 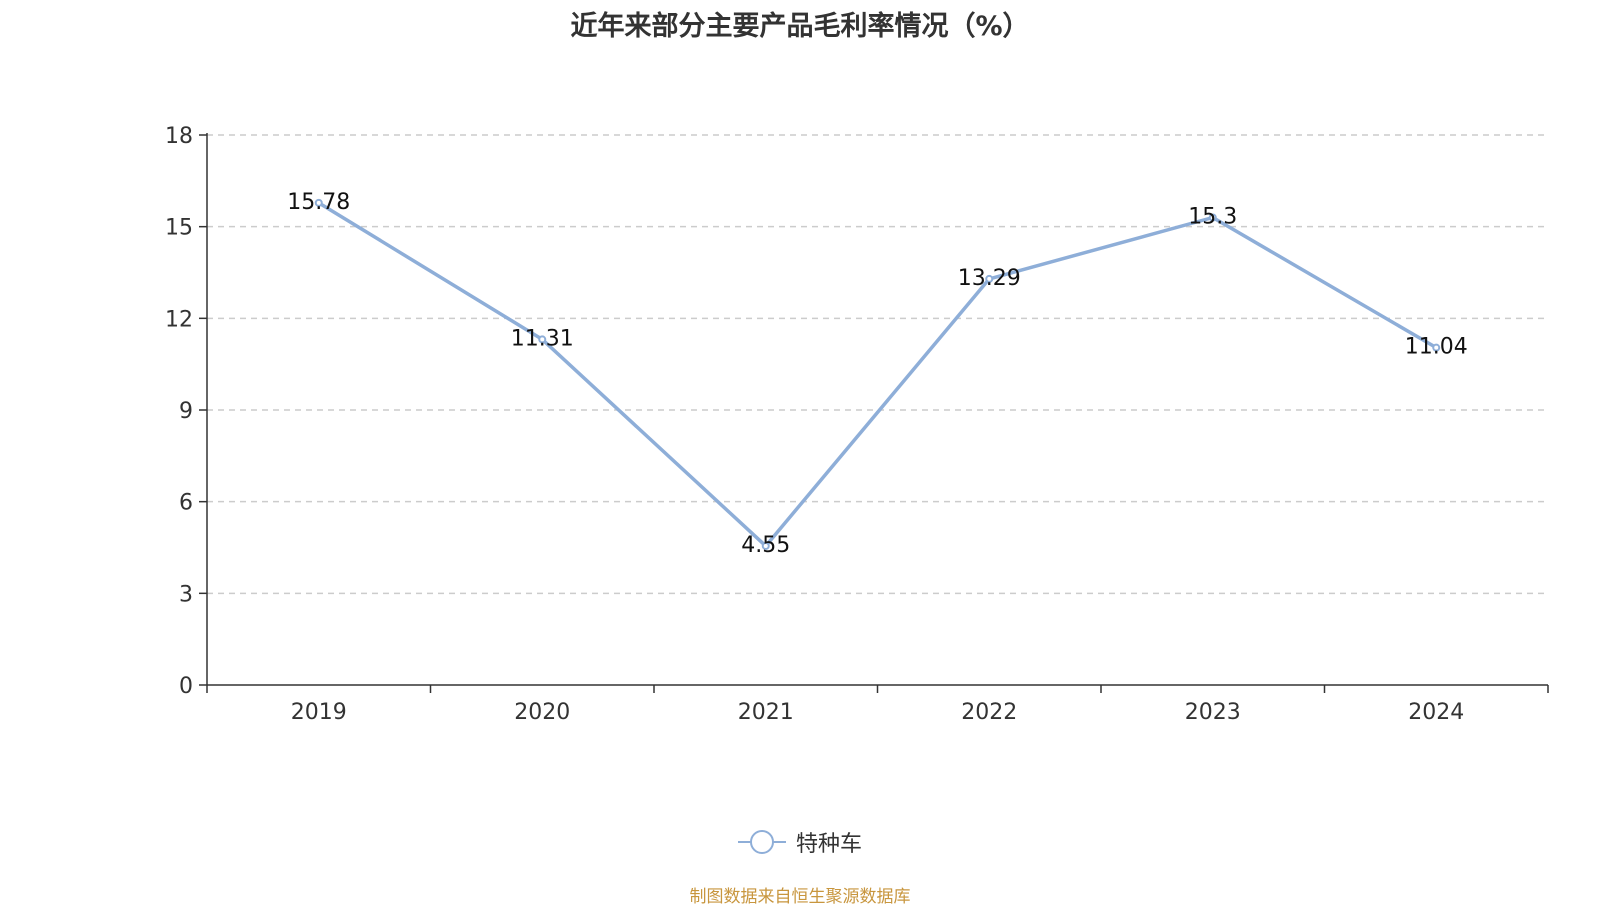 I want to click on x-tick-label: 2021, so click(x=766, y=712).